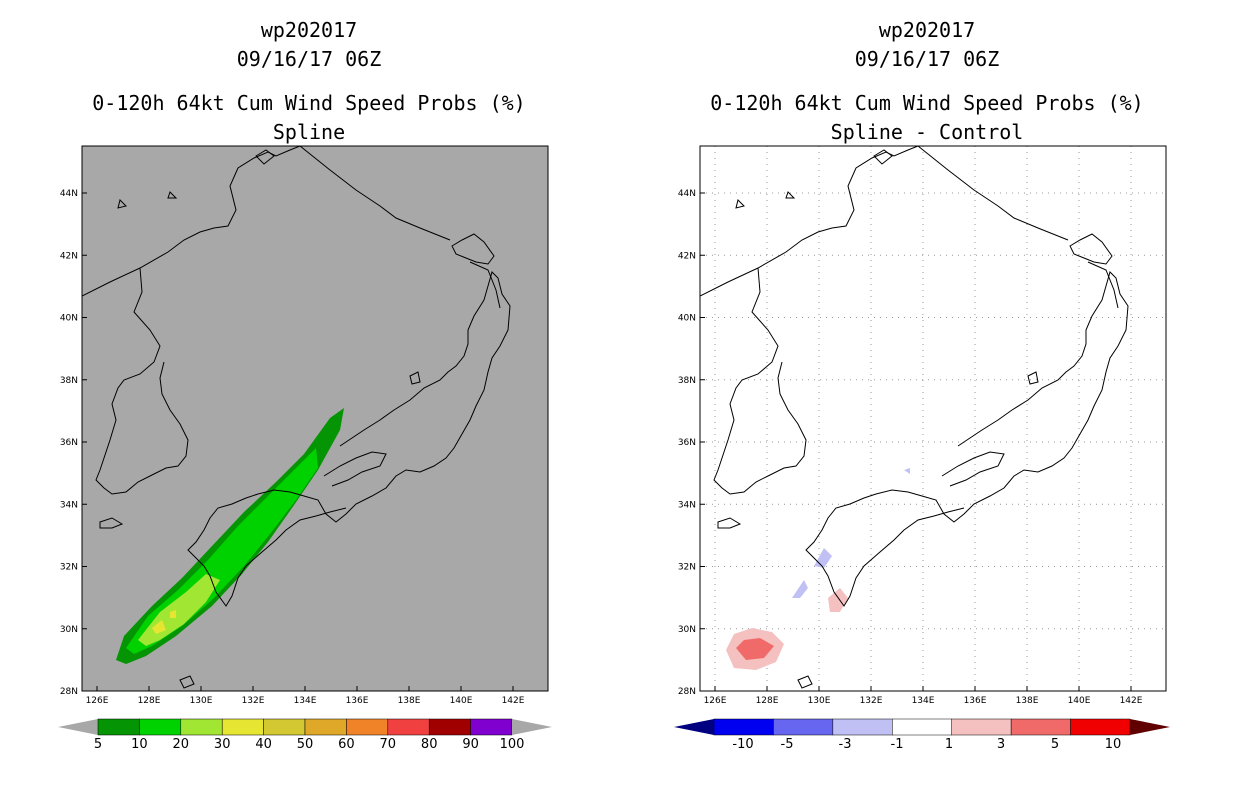  I want to click on right-title-time: 09/16/17 06Z, so click(927, 59).